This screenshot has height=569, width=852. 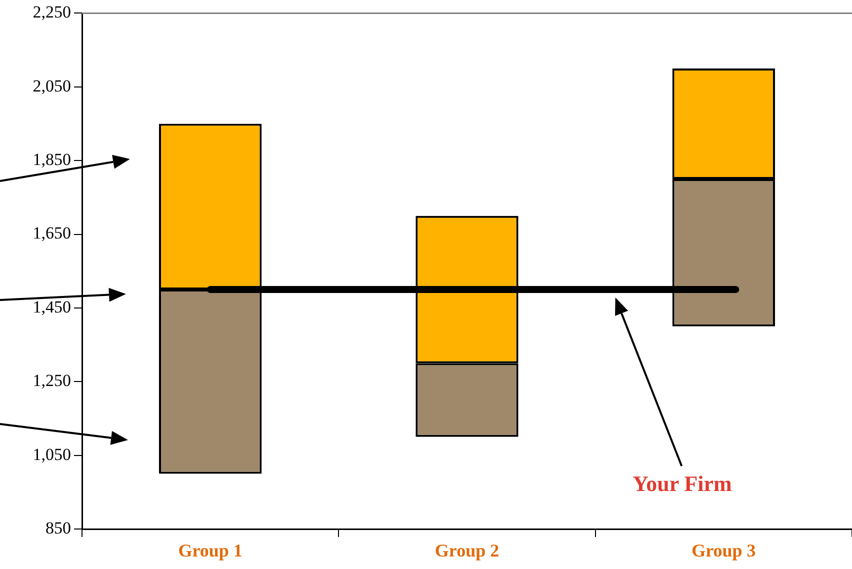 What do you see at coordinates (51, 380) in the screenshot?
I see `y-tick-label: 1,250` at bounding box center [51, 380].